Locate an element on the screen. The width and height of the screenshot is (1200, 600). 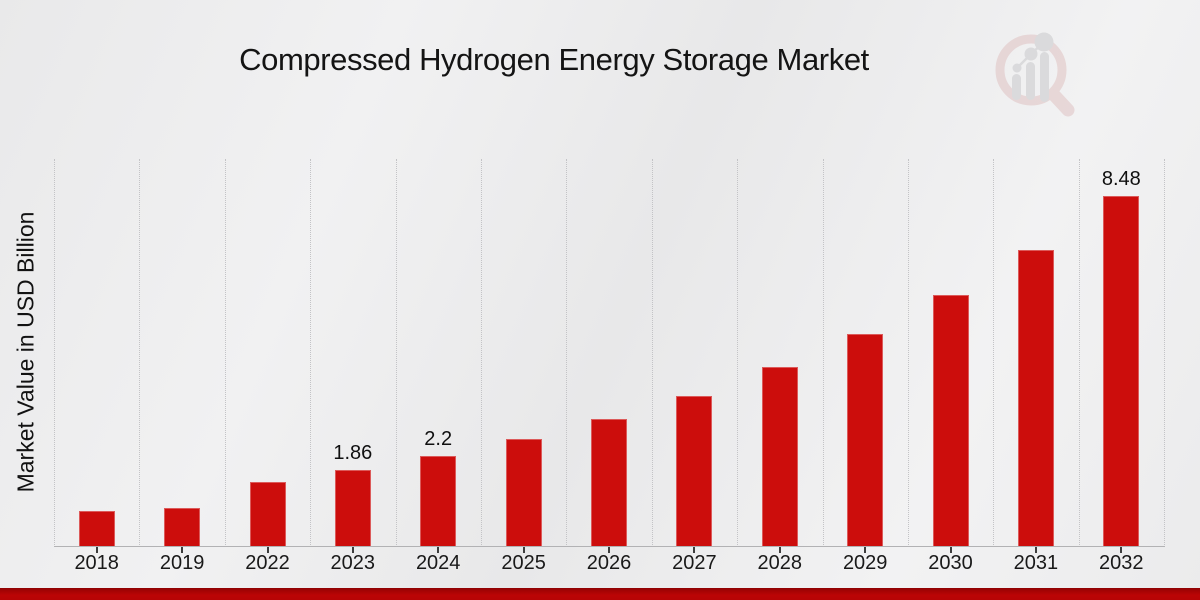
logo-bar-tall-icon is located at coordinates (1044, 77).